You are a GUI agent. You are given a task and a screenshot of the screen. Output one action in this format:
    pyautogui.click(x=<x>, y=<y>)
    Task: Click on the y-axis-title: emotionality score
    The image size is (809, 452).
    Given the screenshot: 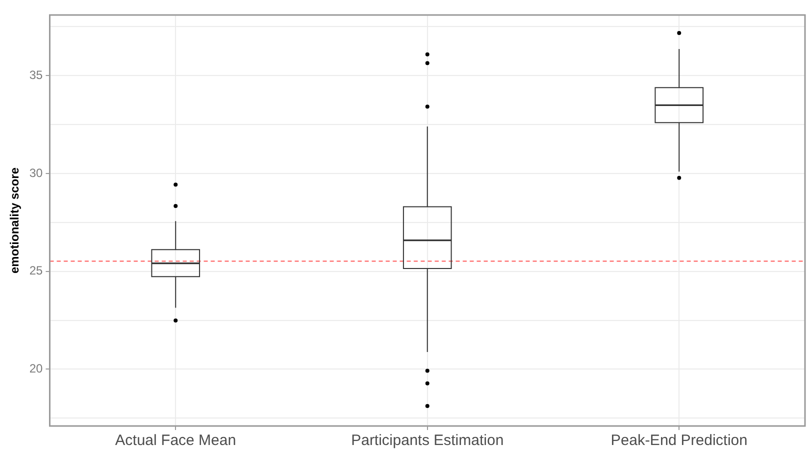 What is the action you would take?
    pyautogui.click(x=15, y=220)
    